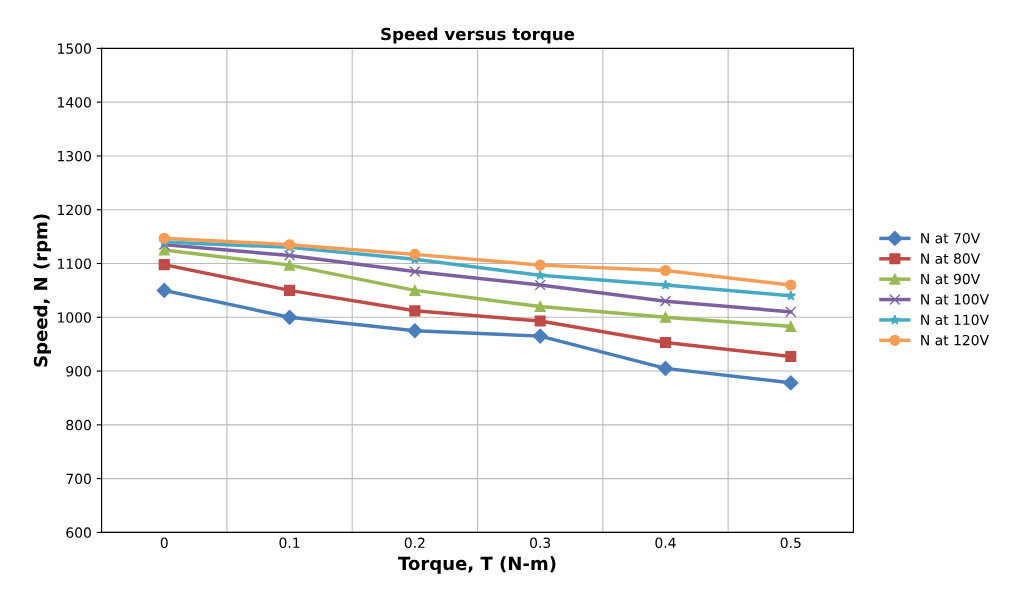  Describe the element at coordinates (74, 317) in the screenshot. I see `y-tick-label: 1000` at that location.